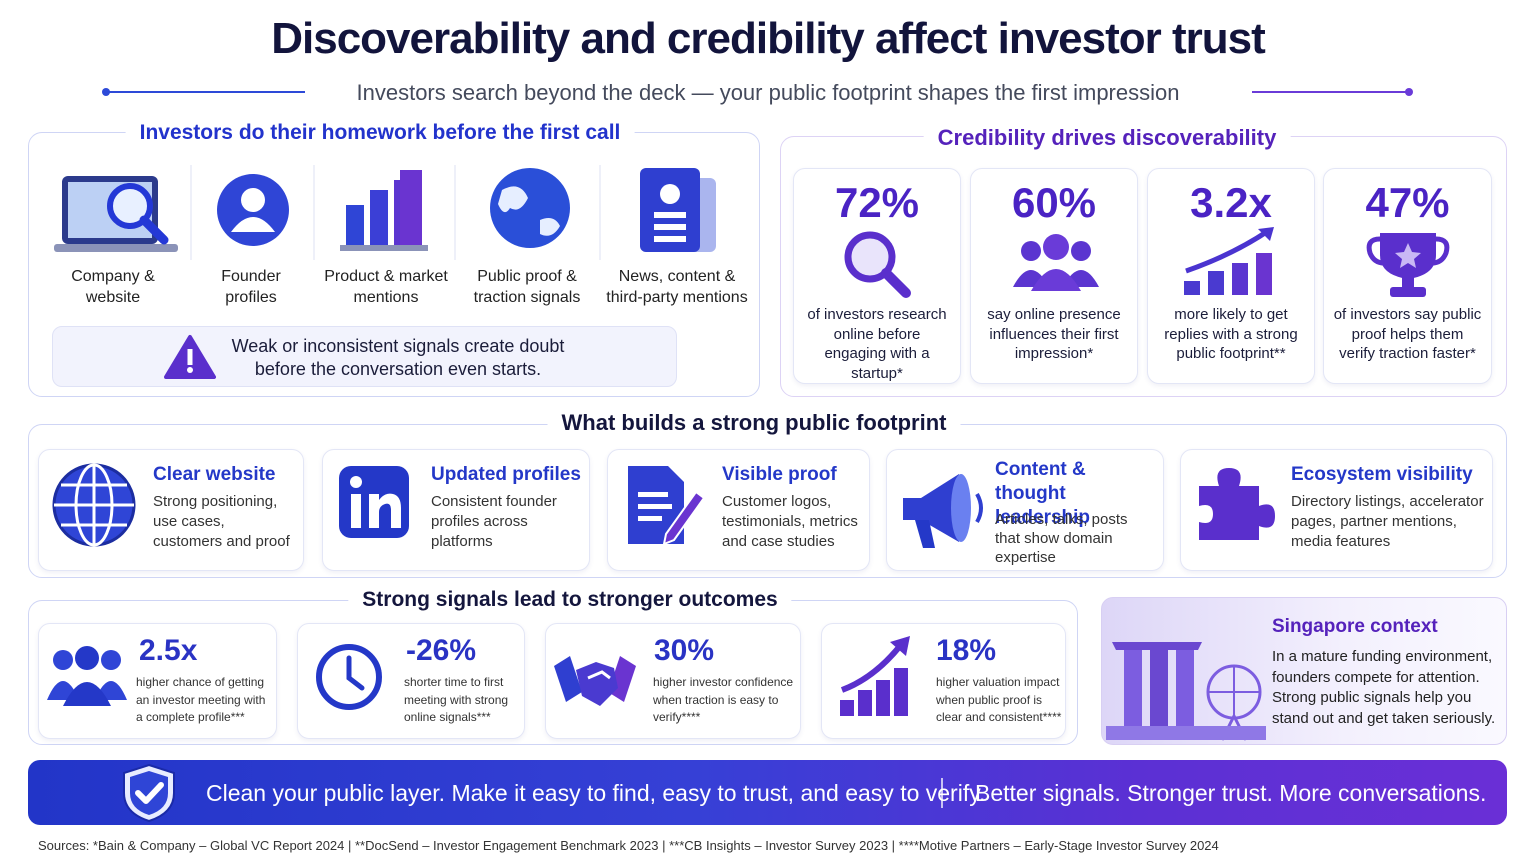 This screenshot has height=864, width=1536. I want to click on shield-icon-part, so click(149, 793).